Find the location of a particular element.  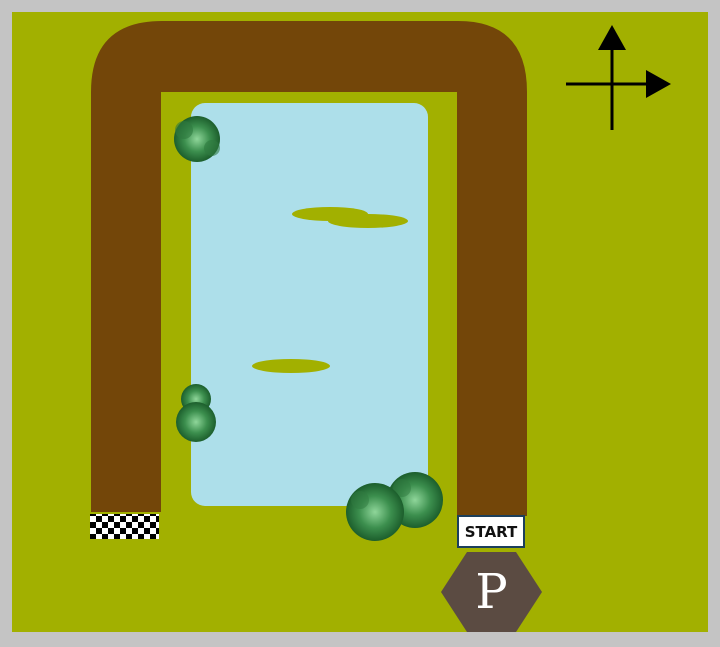

compass-arrows-icon is located at coordinates (618, 77).